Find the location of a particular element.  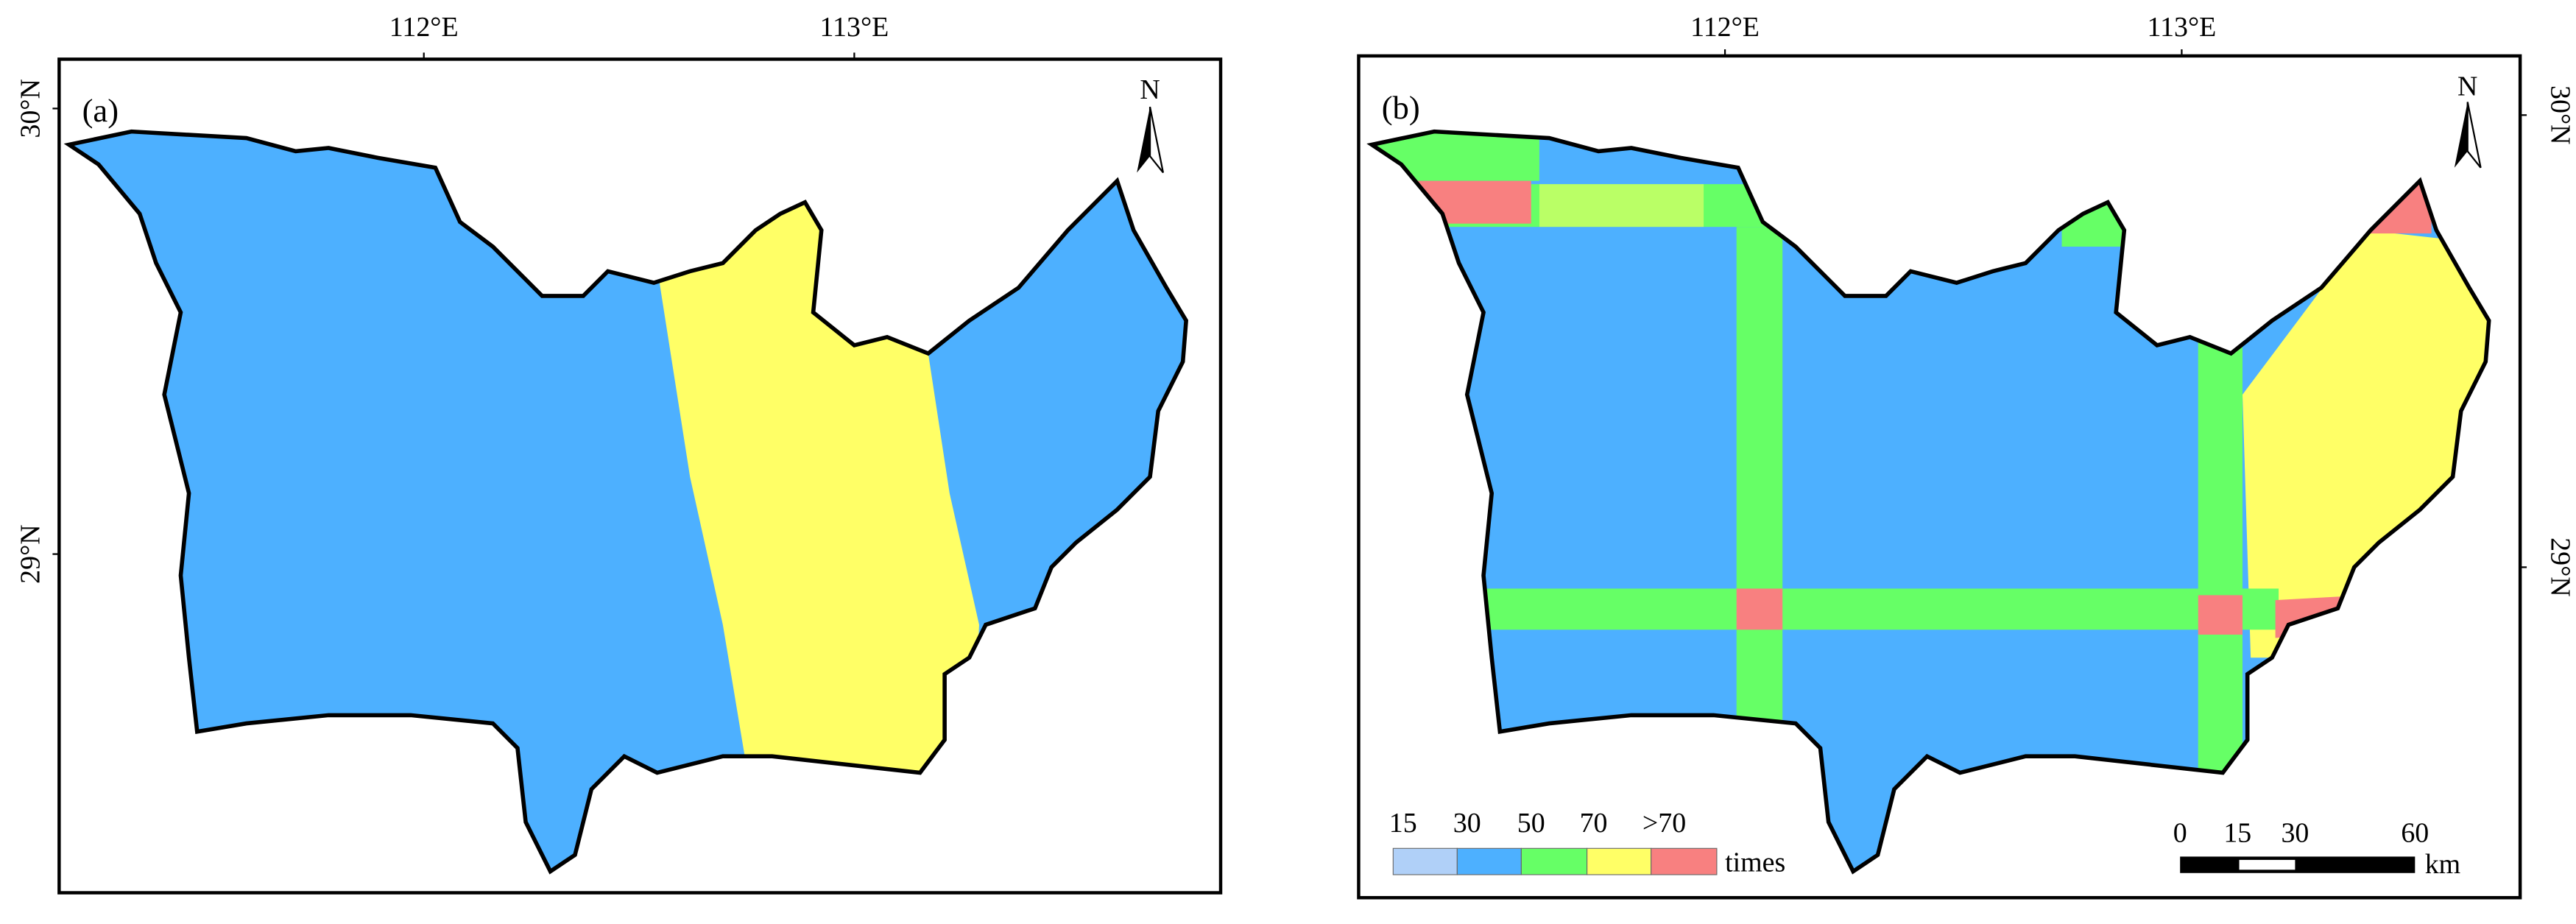

scale-label: 15 is located at coordinates (2237, 832).